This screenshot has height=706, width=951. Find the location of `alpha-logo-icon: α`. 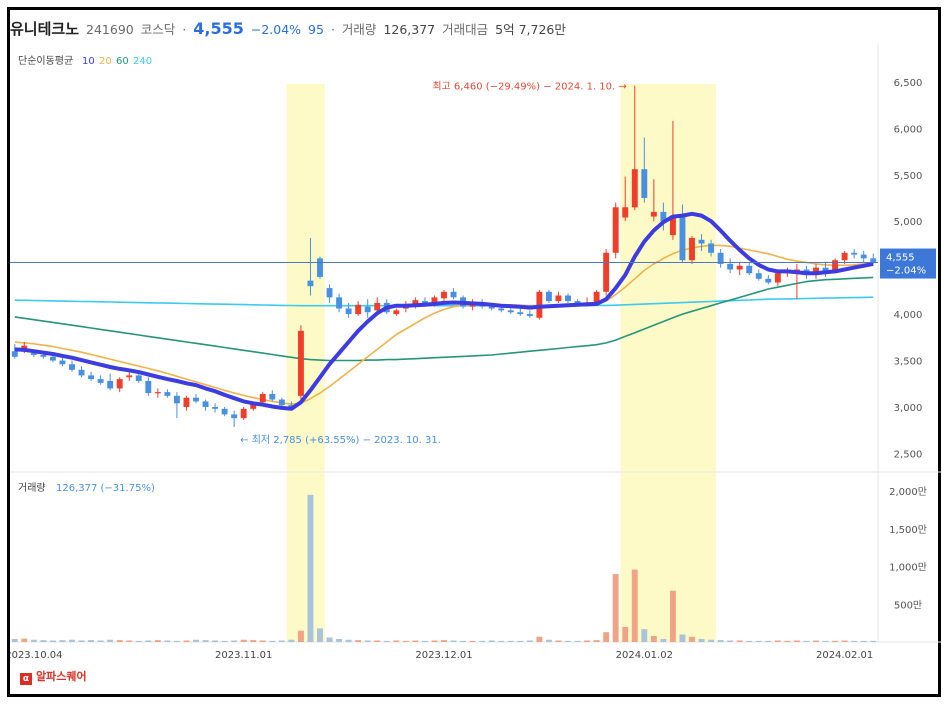

alpha-logo-icon: α is located at coordinates (26, 679).